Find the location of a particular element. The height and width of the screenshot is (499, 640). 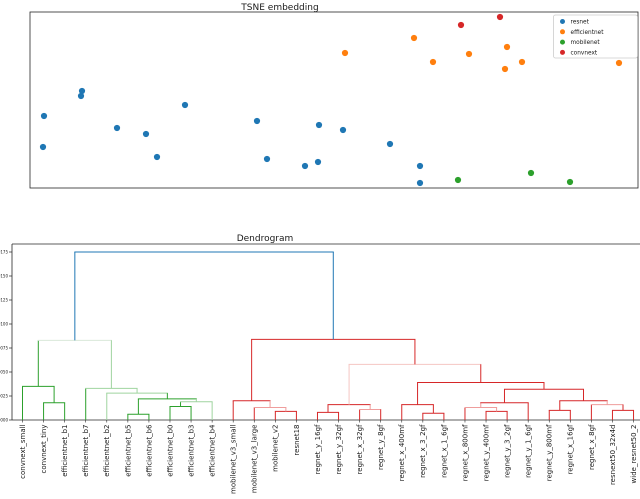

leaf-label-regnet_y_800mf: regnet_y_800mf is located at coordinates (550, 452).